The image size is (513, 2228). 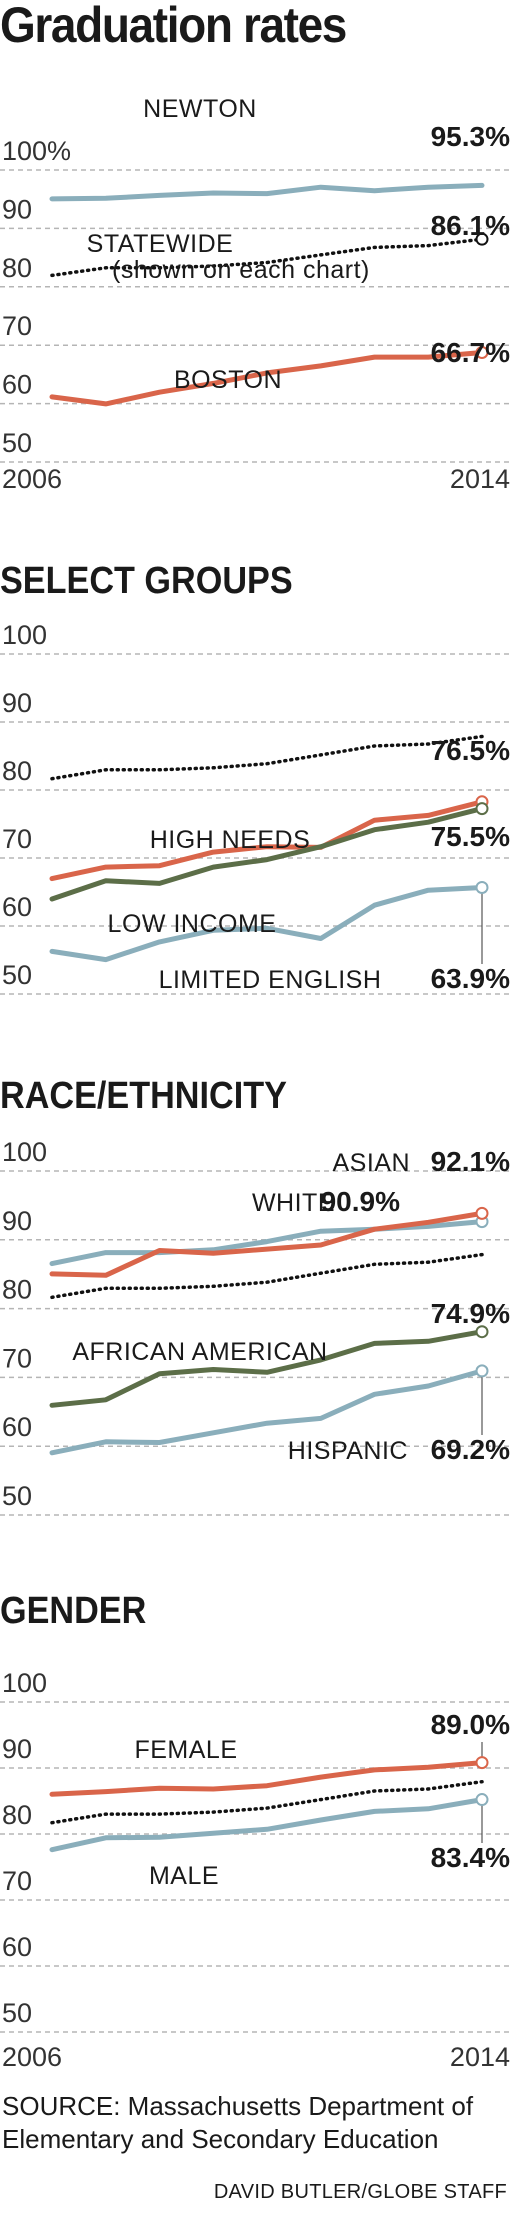 I want to click on series-label-high-needs: HIGH NEEDS, so click(x=230, y=840).